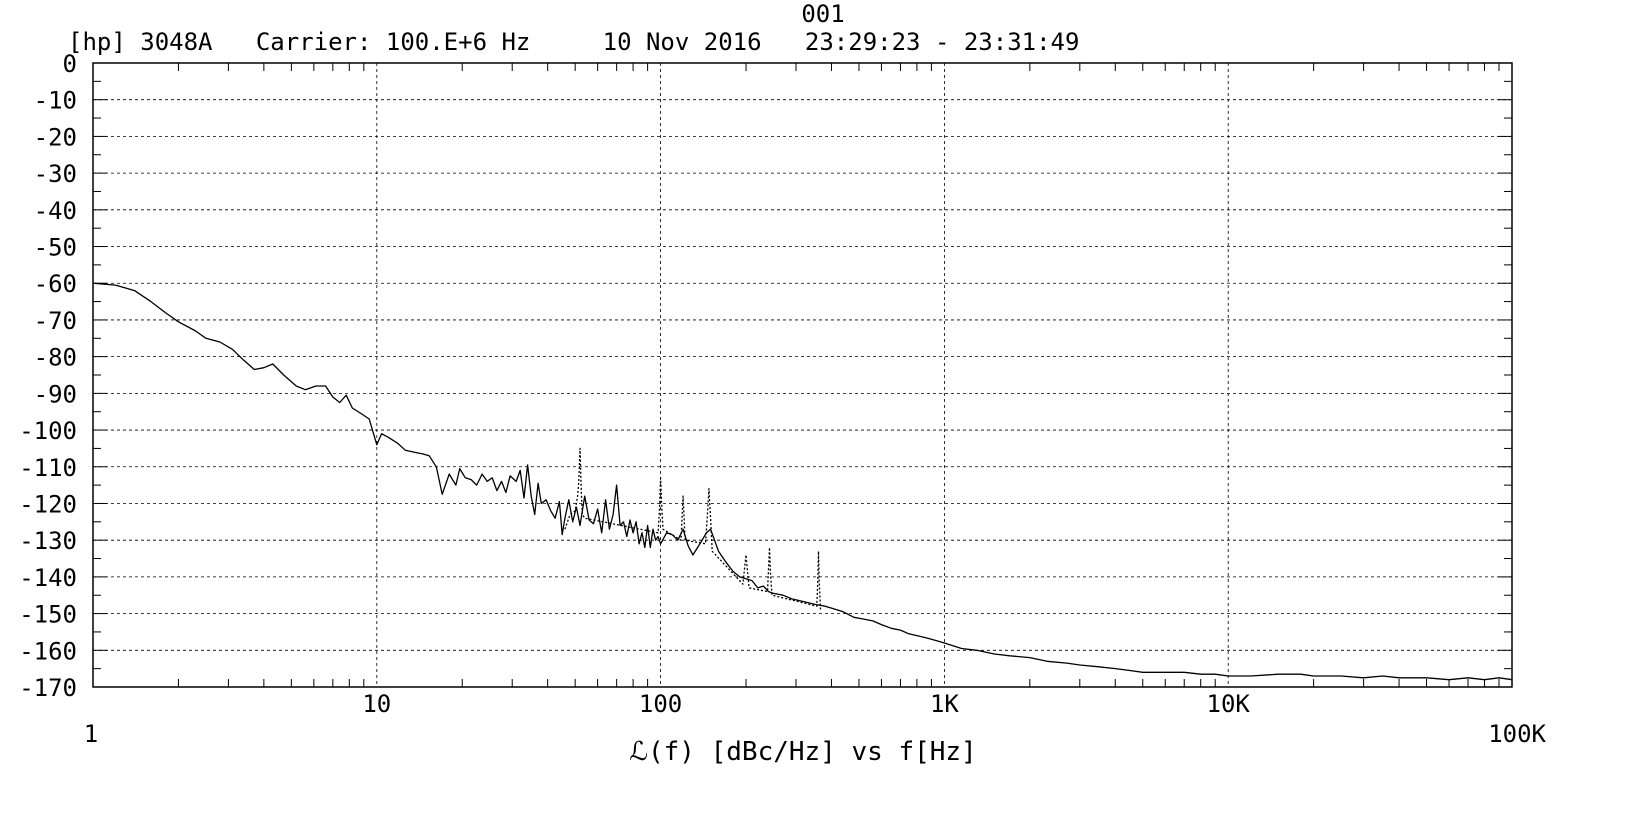 This screenshot has width=1647, height=819. What do you see at coordinates (660, 704) in the screenshot?
I see `x-tick-label: 100` at bounding box center [660, 704].